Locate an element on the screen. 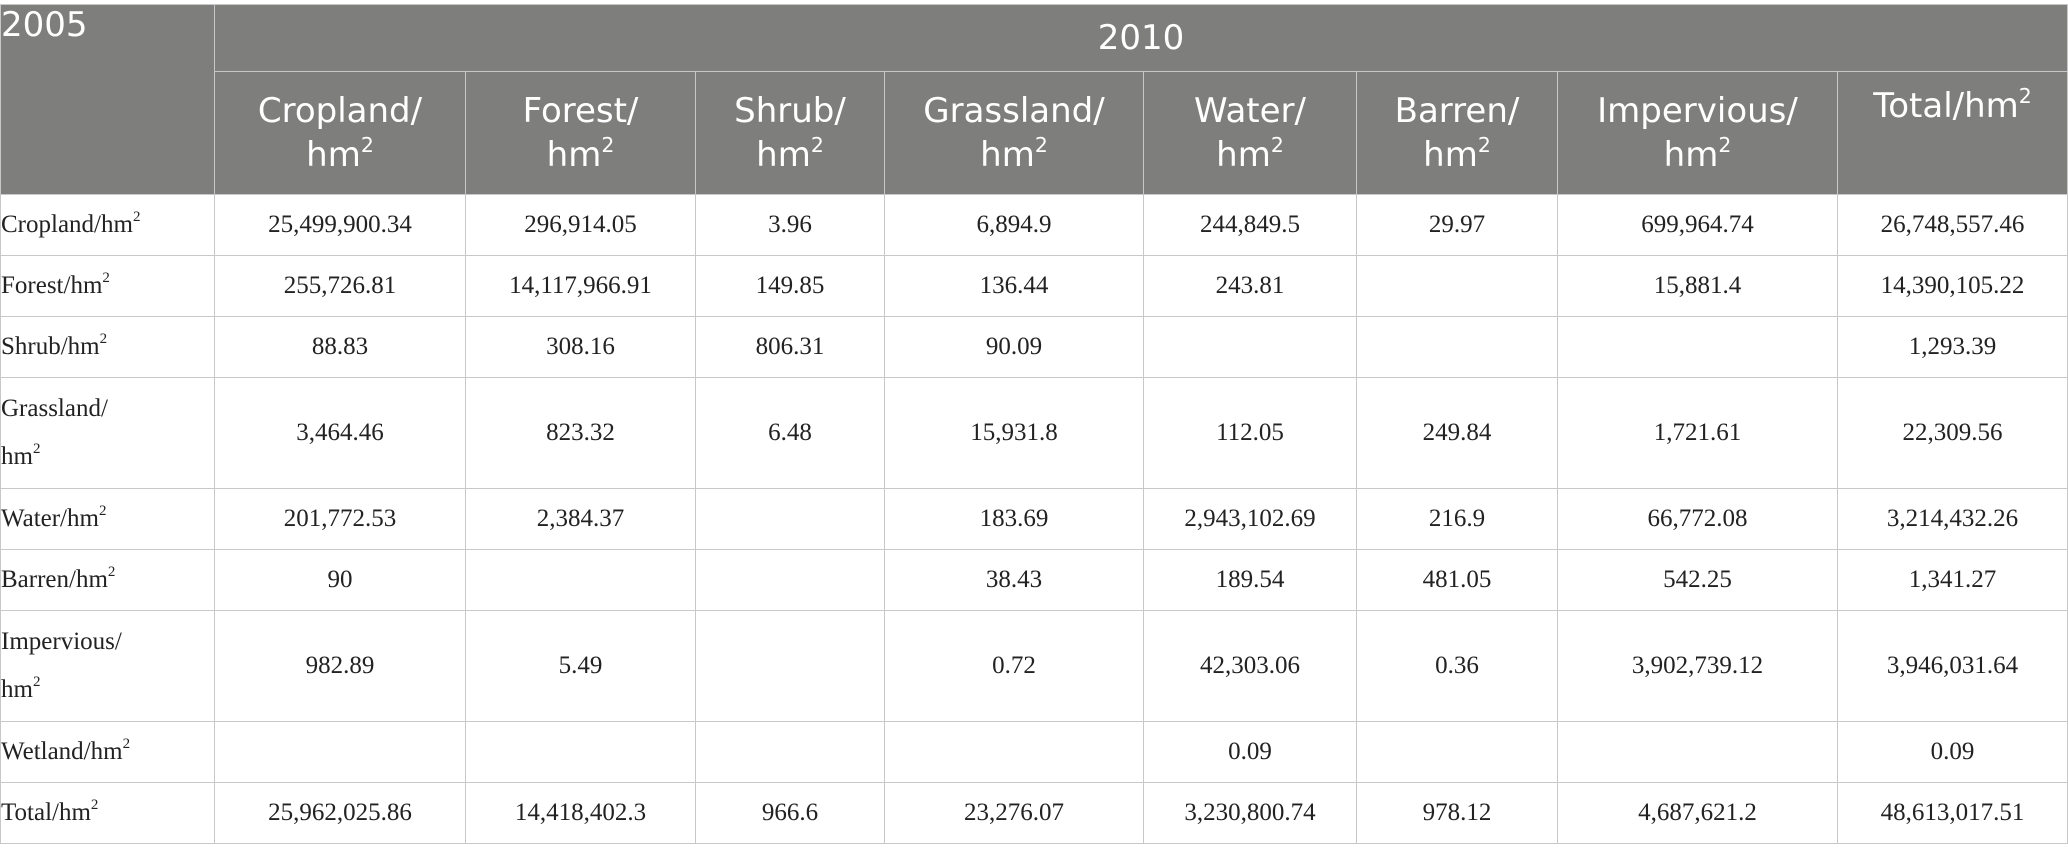 The image size is (2068, 854). table-cell: 22,309.56 is located at coordinates (1952, 433).